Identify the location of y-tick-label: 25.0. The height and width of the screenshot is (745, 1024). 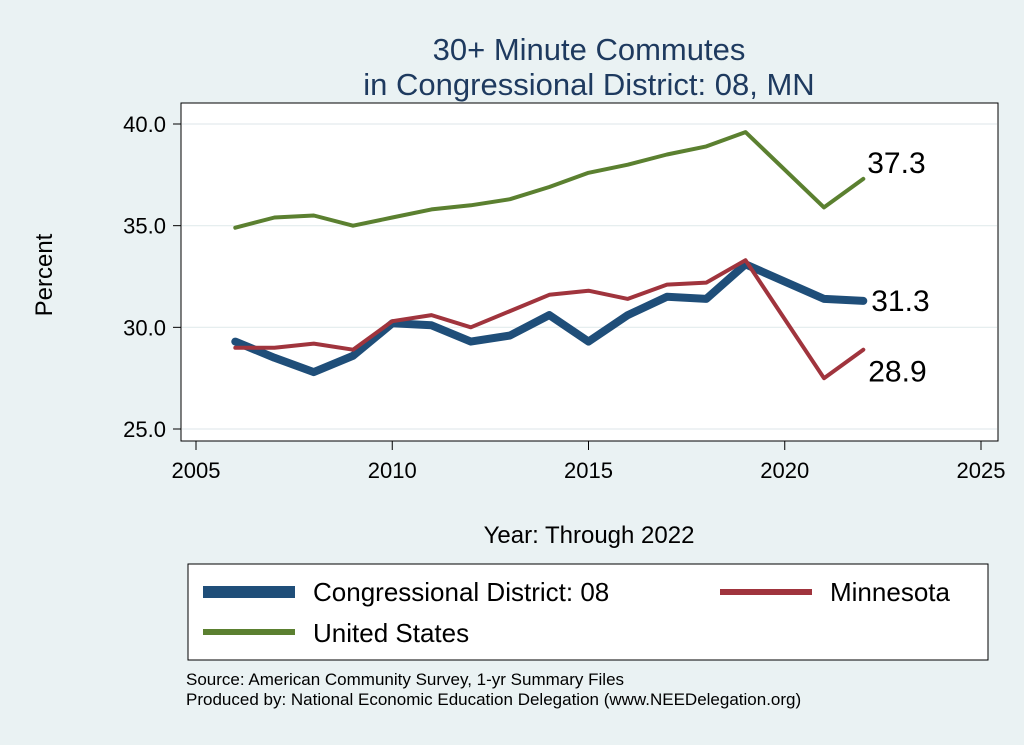
(144, 429).